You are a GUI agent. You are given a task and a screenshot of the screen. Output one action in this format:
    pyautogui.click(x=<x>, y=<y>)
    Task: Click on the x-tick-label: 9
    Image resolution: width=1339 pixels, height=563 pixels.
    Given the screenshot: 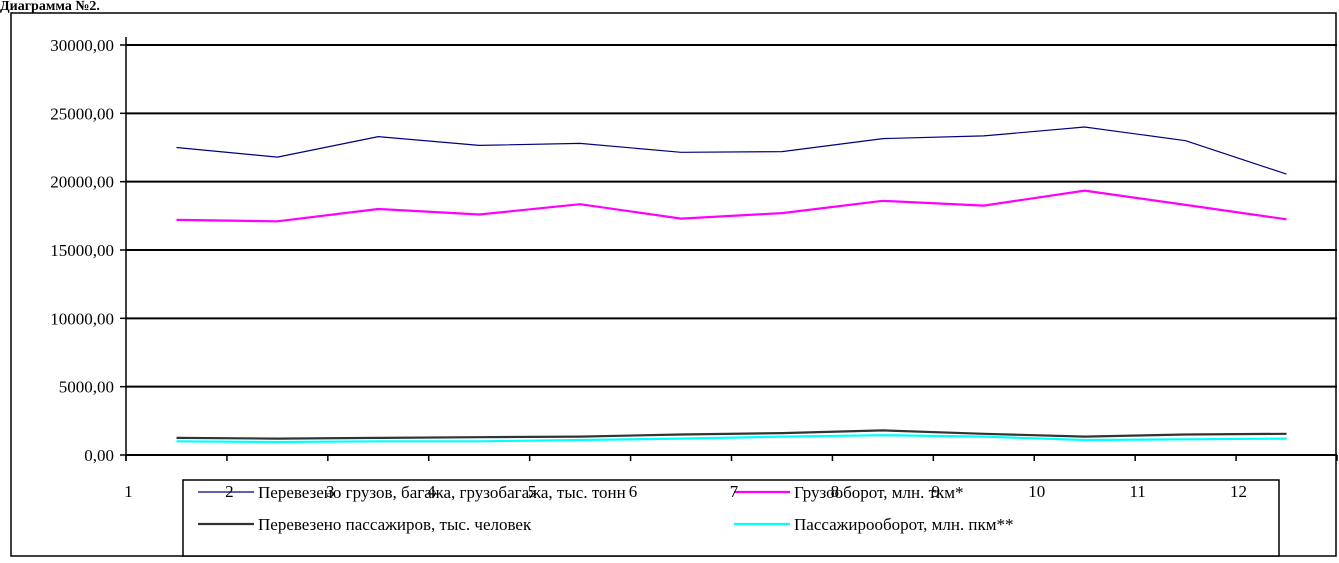 What is the action you would take?
    pyautogui.click(x=936, y=491)
    